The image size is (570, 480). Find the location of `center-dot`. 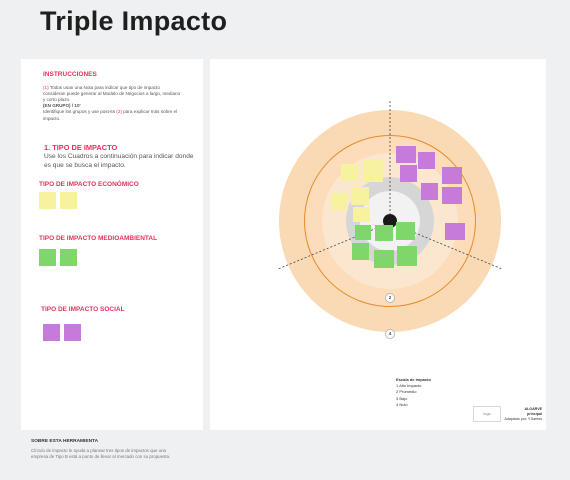

center-dot is located at coordinates (390, 221).